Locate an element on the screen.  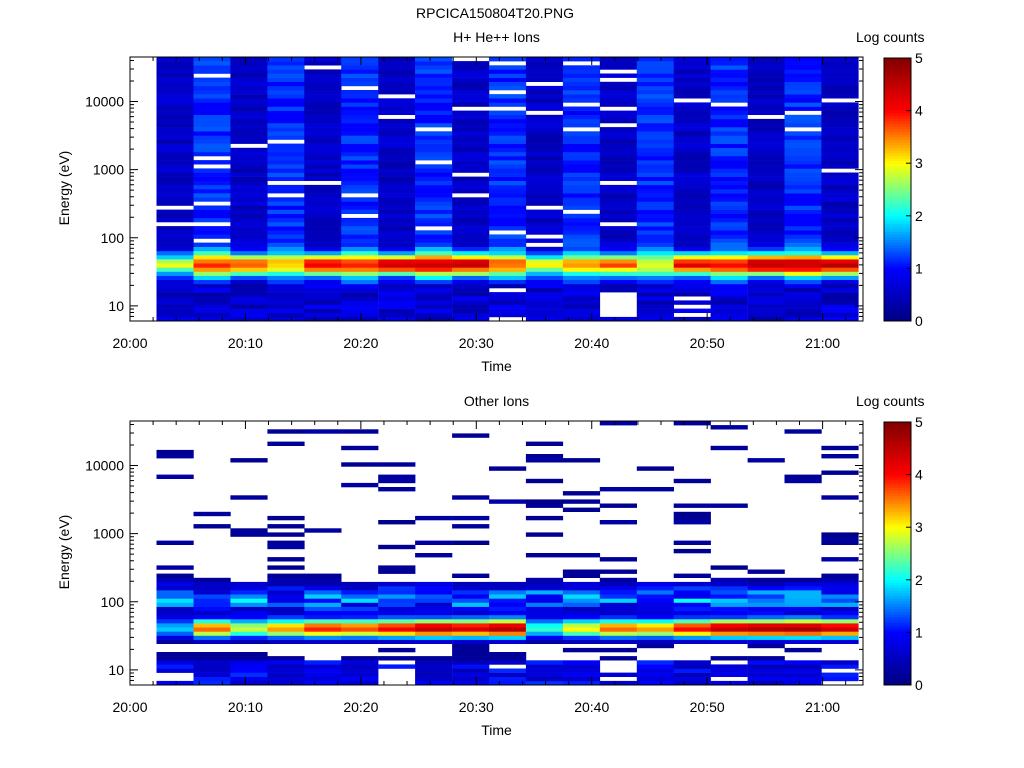
figure-title: RPCICA150804T20.PNG is located at coordinates (495, 13).